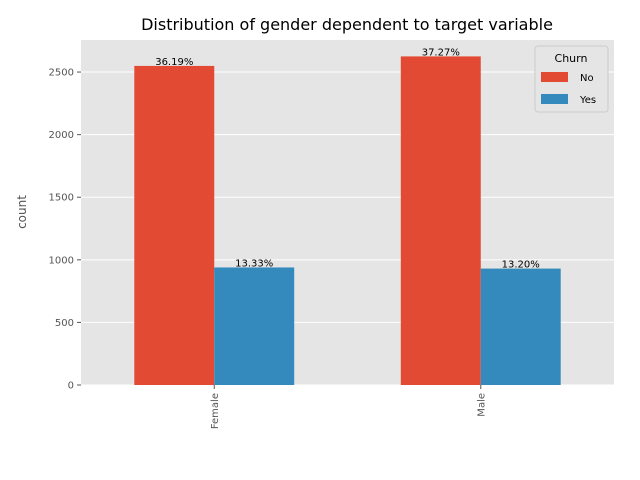  I want to click on legend-swatch-yes, so click(554, 99).